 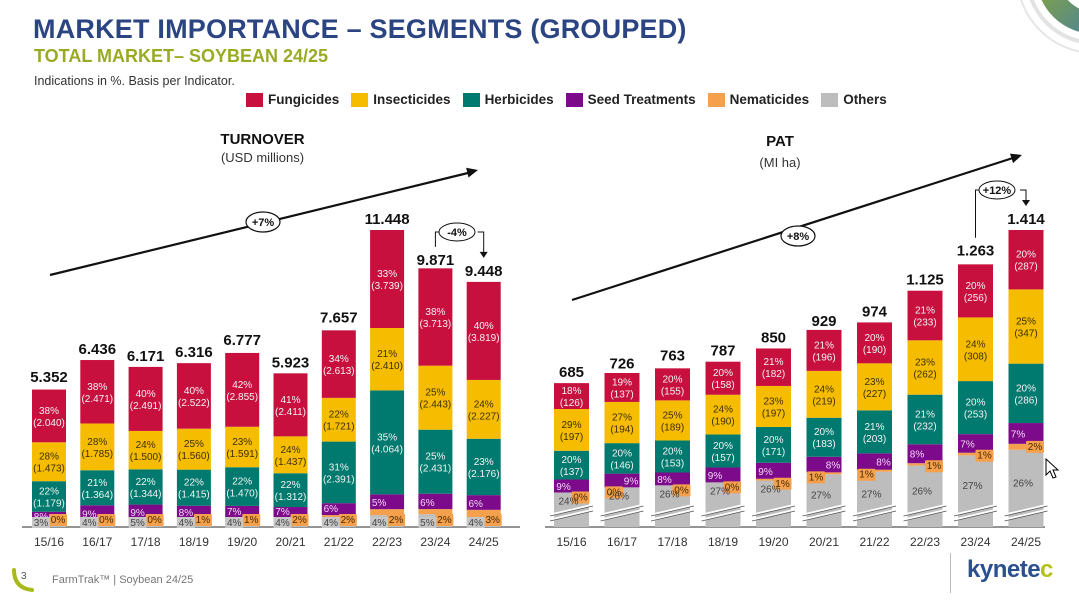 What do you see at coordinates (436, 469) in the screenshot?
I see `segment-value-label: (2.431)` at bounding box center [436, 469].